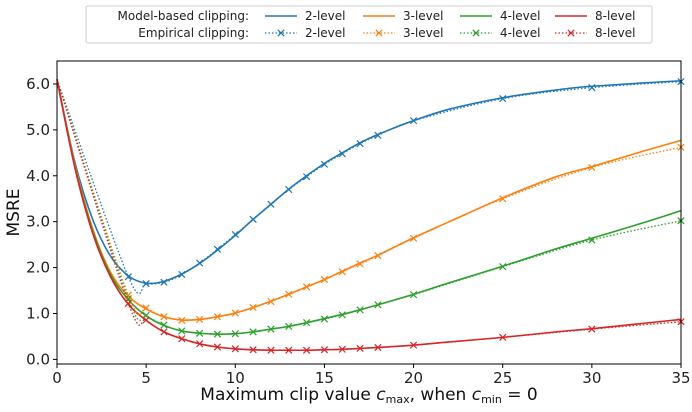 This screenshot has height=412, width=692. What do you see at coordinates (595, 33) in the screenshot?
I see `legend-item-empirical-8-level: 8-level` at bounding box center [595, 33].